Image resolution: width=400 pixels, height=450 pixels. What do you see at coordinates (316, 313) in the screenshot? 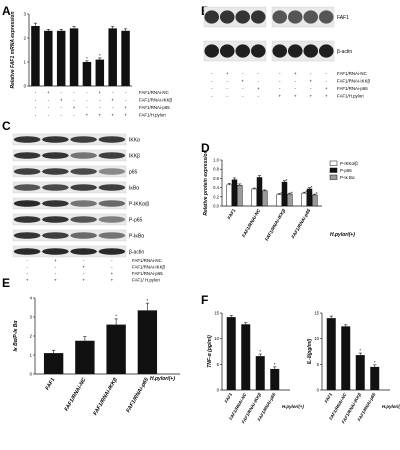
I see `f2-y-tick-label: 15` at bounding box center [316, 313].